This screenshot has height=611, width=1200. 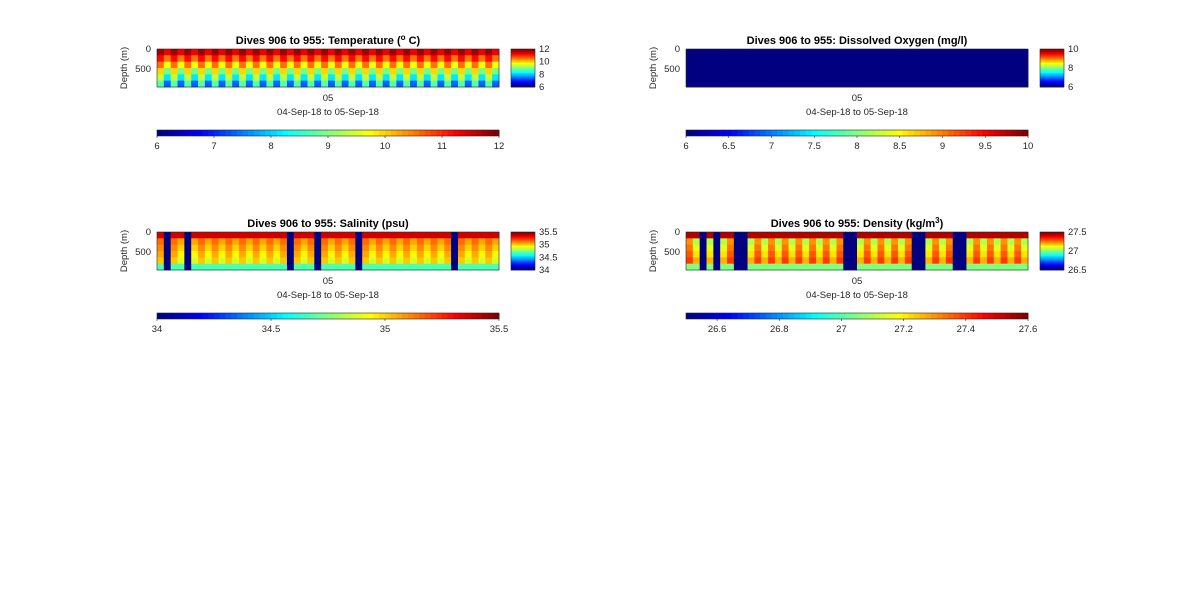 What do you see at coordinates (857, 281) in the screenshot?
I see `x-tick-label: 05` at bounding box center [857, 281].